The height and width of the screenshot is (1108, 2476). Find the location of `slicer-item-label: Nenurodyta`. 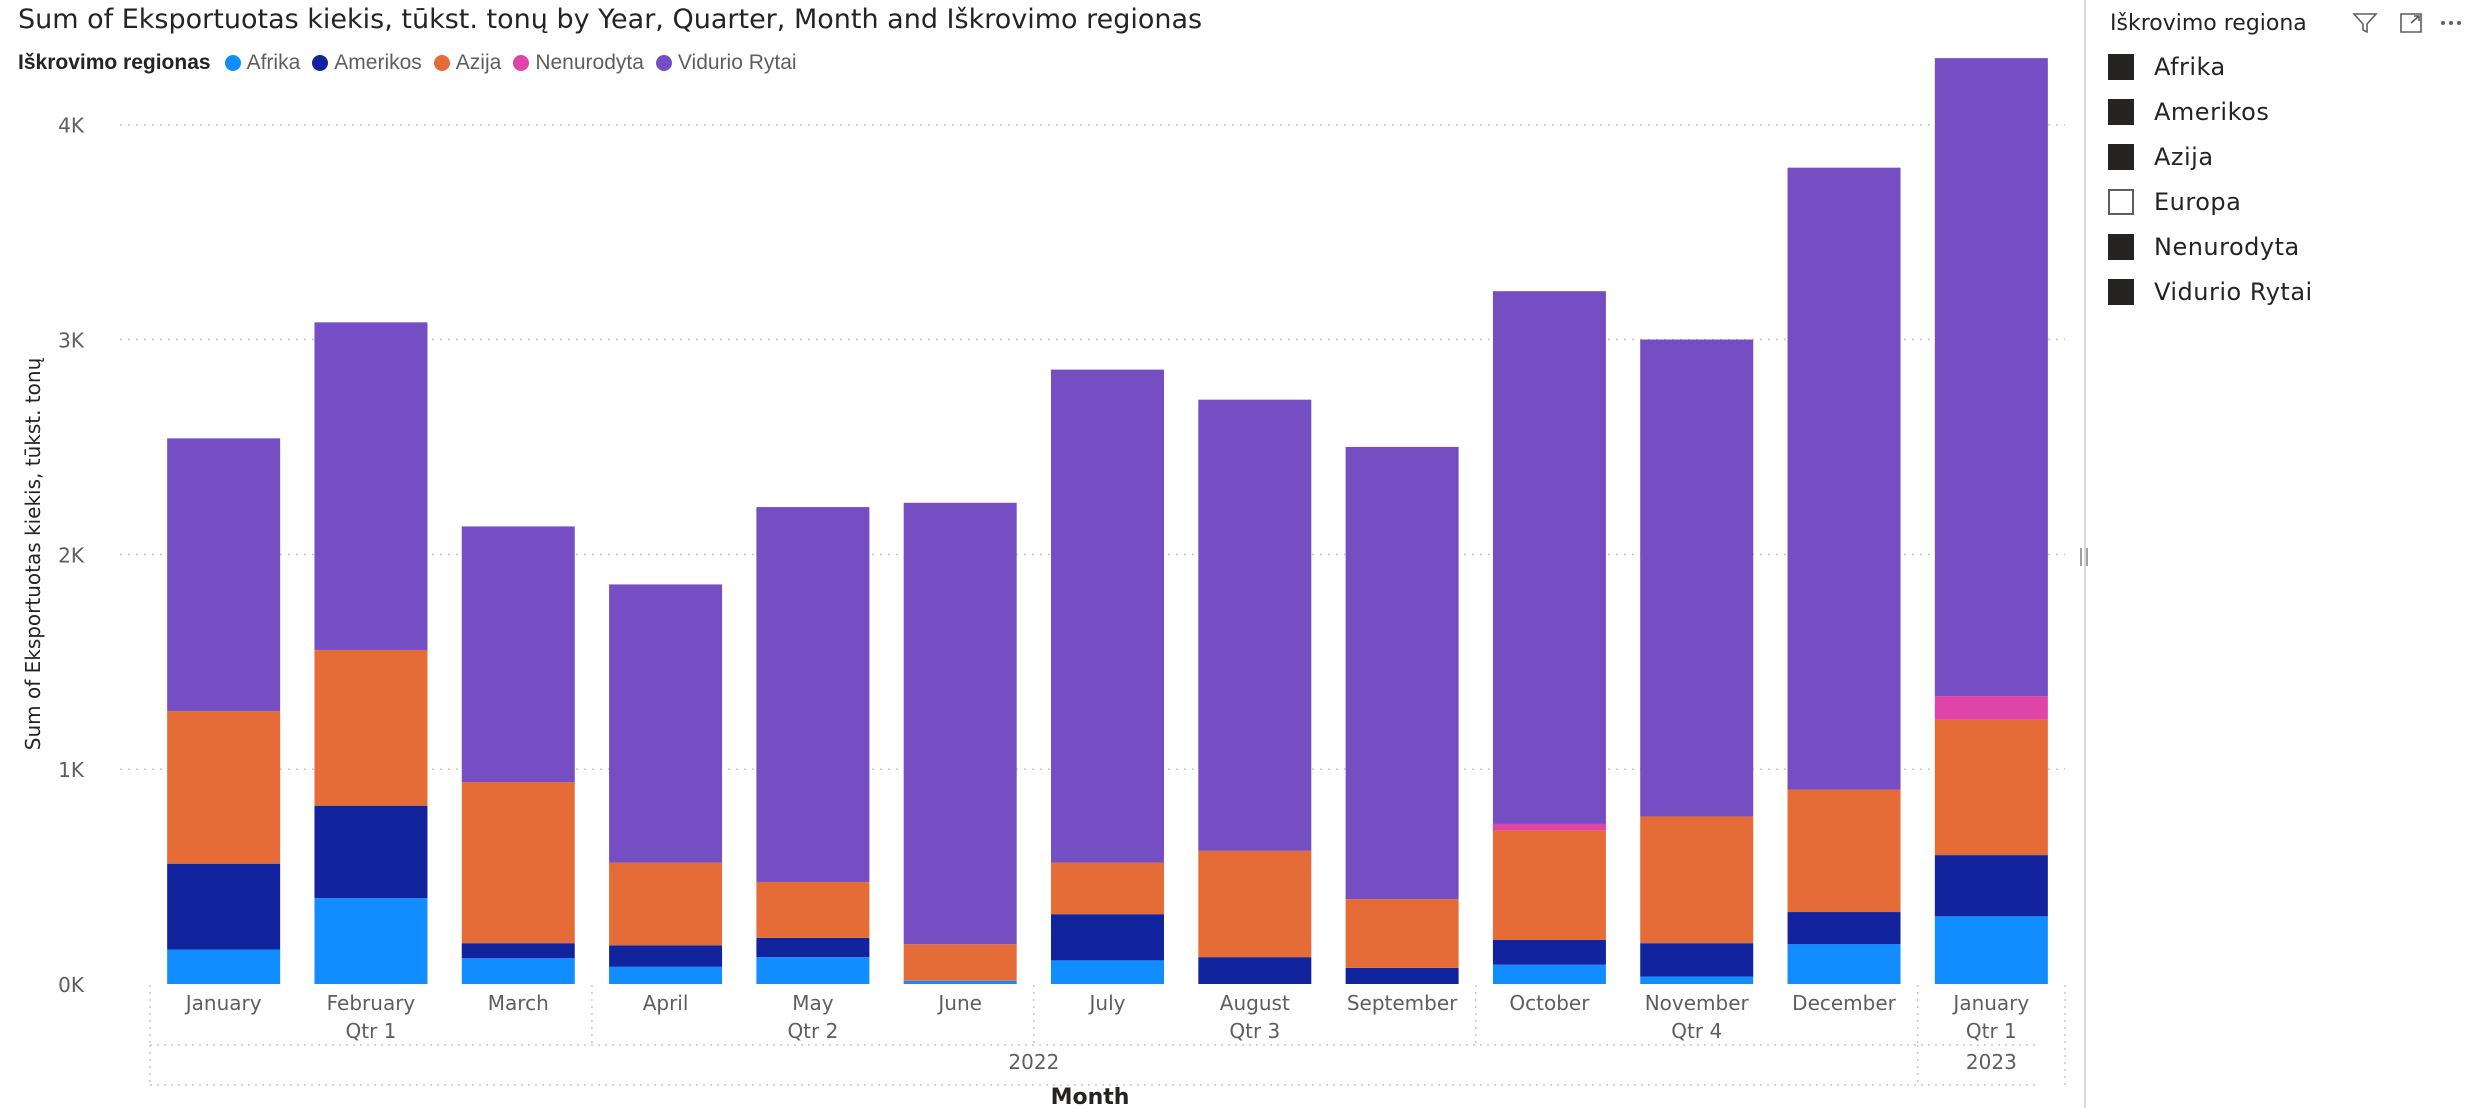

slicer-item-label: Nenurodyta is located at coordinates (2227, 246).